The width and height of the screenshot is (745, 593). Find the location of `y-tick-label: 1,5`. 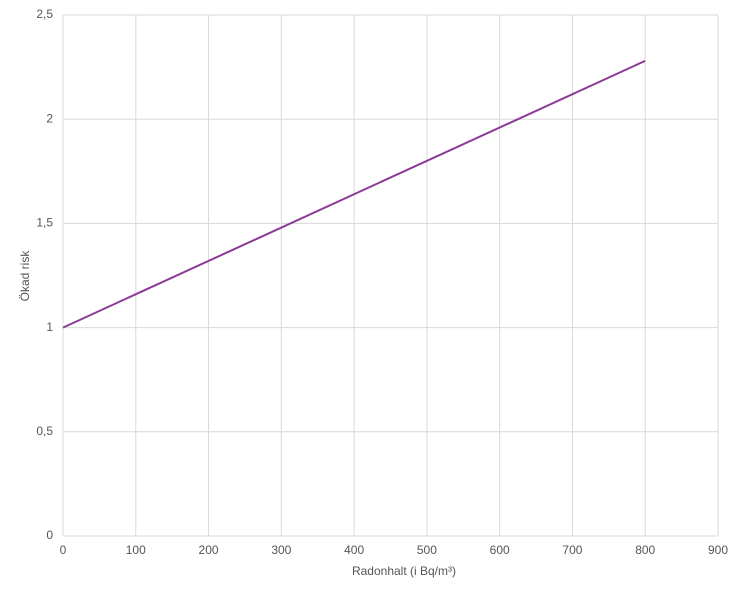

y-tick-label: 1,5 is located at coordinates (44, 223).